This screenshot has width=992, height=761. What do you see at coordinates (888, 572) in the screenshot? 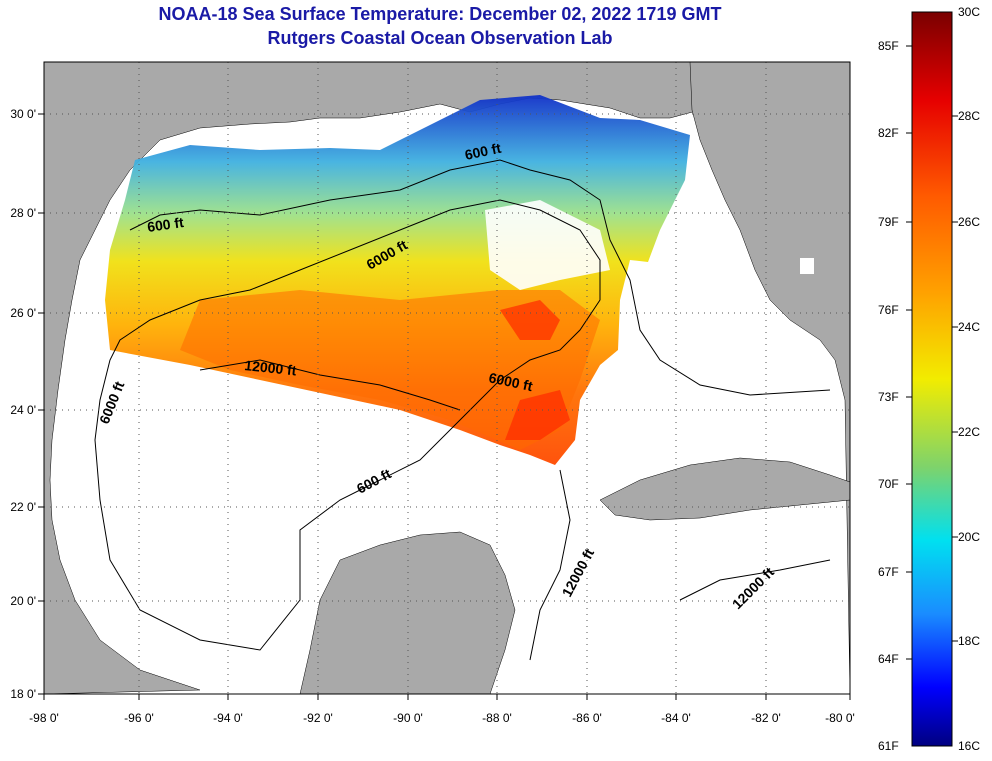
I see `colorbar-fahrenheit-label: 67F` at bounding box center [888, 572].